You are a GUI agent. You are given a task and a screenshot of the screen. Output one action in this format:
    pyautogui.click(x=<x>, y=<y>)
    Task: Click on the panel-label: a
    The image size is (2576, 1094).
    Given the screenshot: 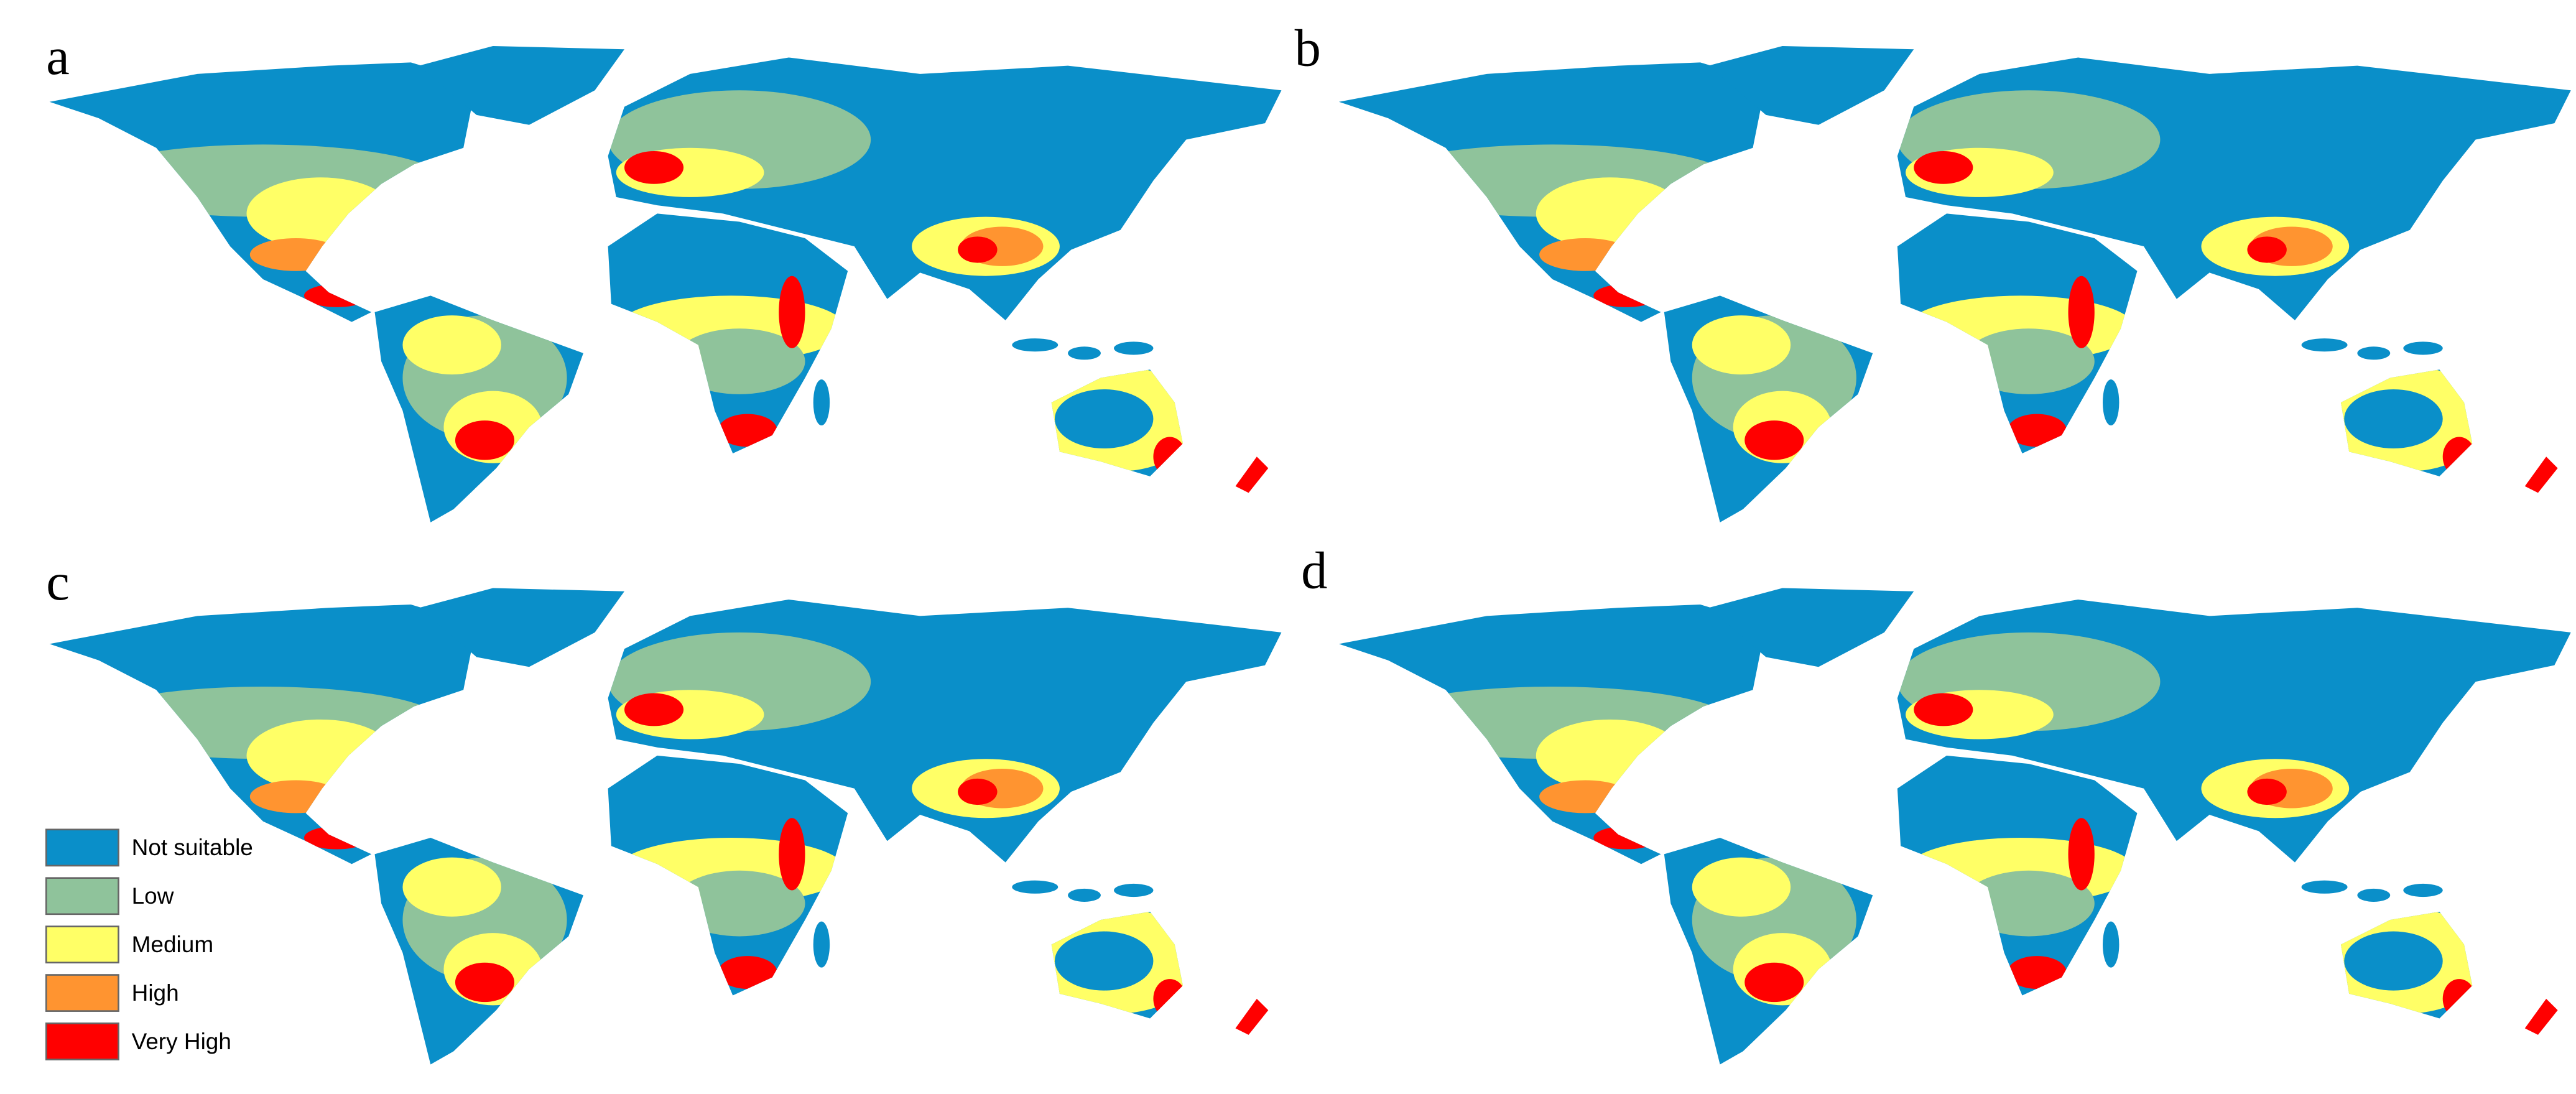 What is the action you would take?
    pyautogui.click(x=58, y=57)
    